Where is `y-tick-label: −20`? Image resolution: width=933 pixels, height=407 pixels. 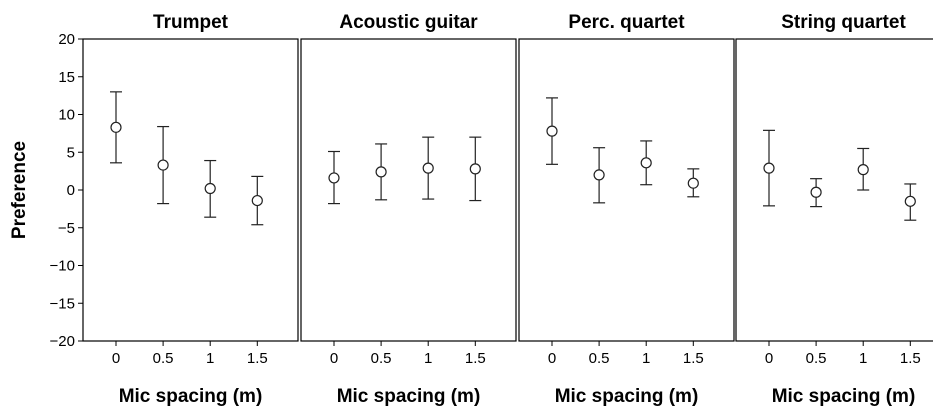
y-tick-label: −20 is located at coordinates (62, 341).